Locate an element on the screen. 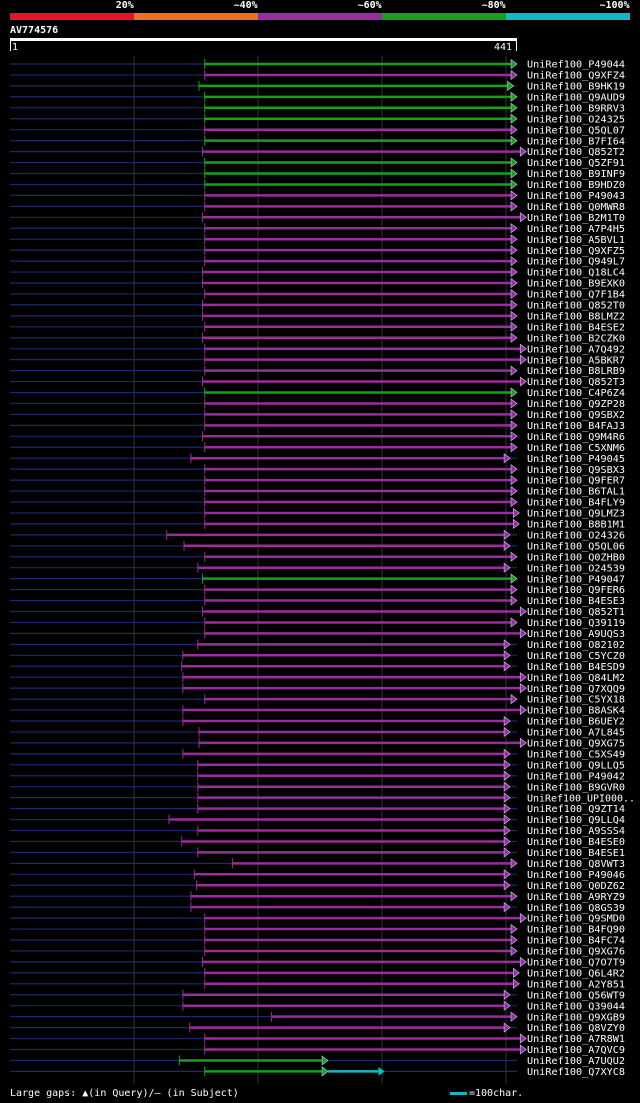 Image resolution: width=640 pixels, height=1103 pixels. hit-label: UniRef100_Q852T1 is located at coordinates (576, 612).